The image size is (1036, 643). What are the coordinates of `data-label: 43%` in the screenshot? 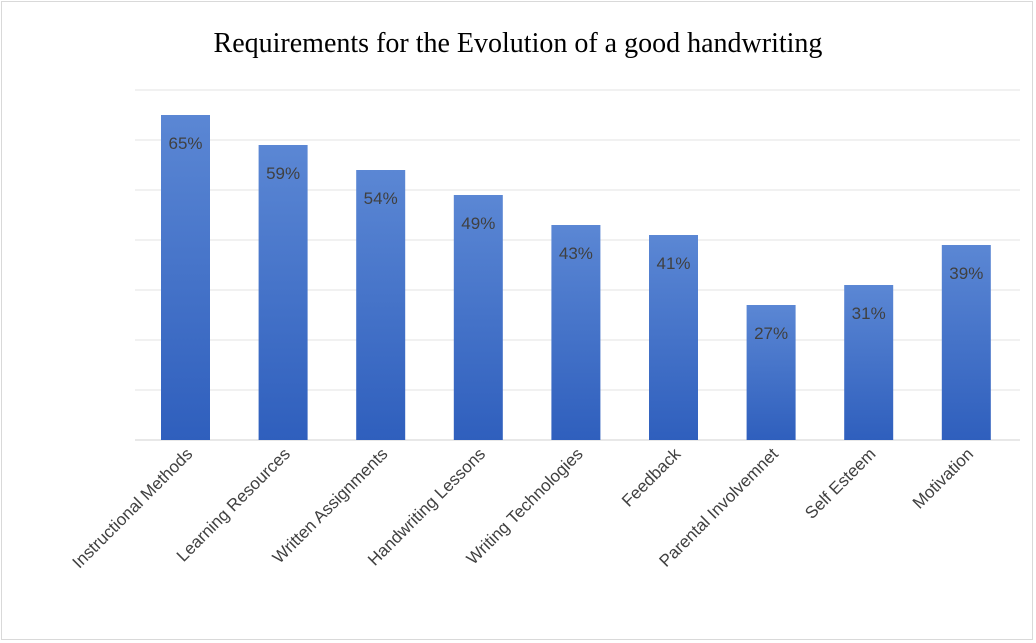 It's located at (576, 253).